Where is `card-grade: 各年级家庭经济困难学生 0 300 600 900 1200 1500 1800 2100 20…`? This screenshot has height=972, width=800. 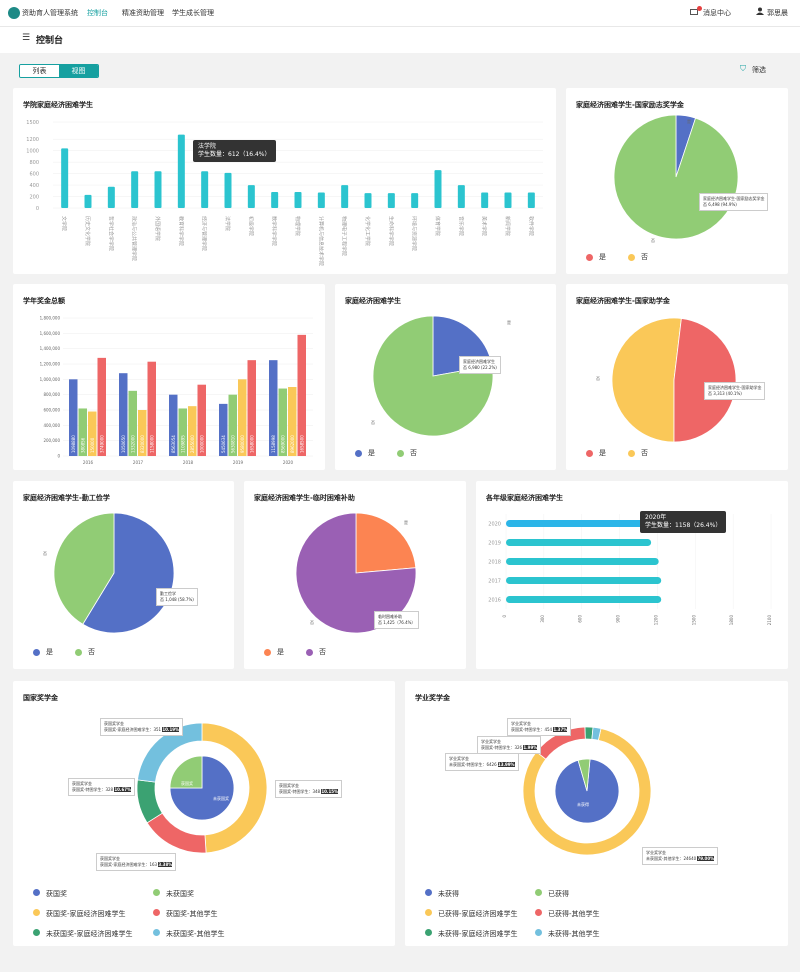
card-grade: 各年级家庭经济困难学生 0 300 600 900 1200 1500 1800 2100 20… is located at coordinates (632, 575).